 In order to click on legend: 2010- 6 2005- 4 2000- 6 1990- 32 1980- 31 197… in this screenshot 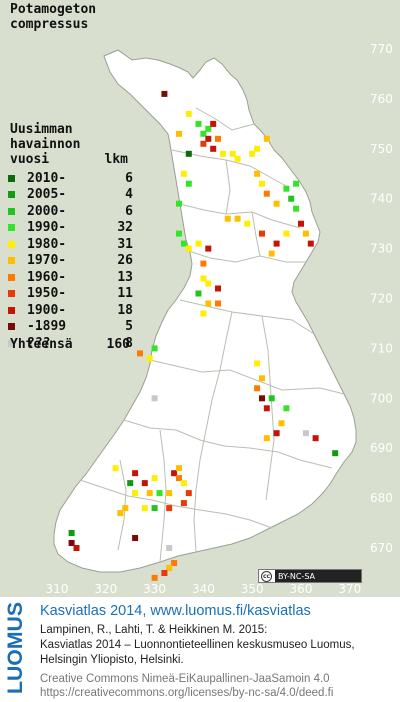, I will do `click(70, 261)`.